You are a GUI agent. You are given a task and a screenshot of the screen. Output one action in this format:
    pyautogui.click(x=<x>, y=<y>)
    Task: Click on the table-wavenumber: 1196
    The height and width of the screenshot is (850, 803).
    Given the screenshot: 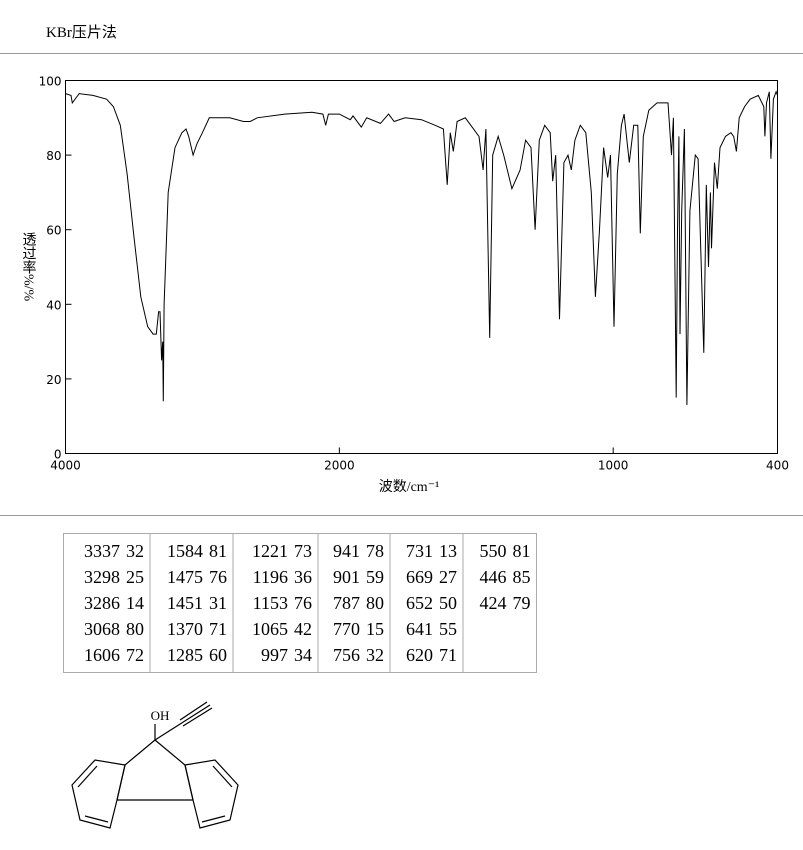 What is the action you would take?
    pyautogui.click(x=270, y=577)
    